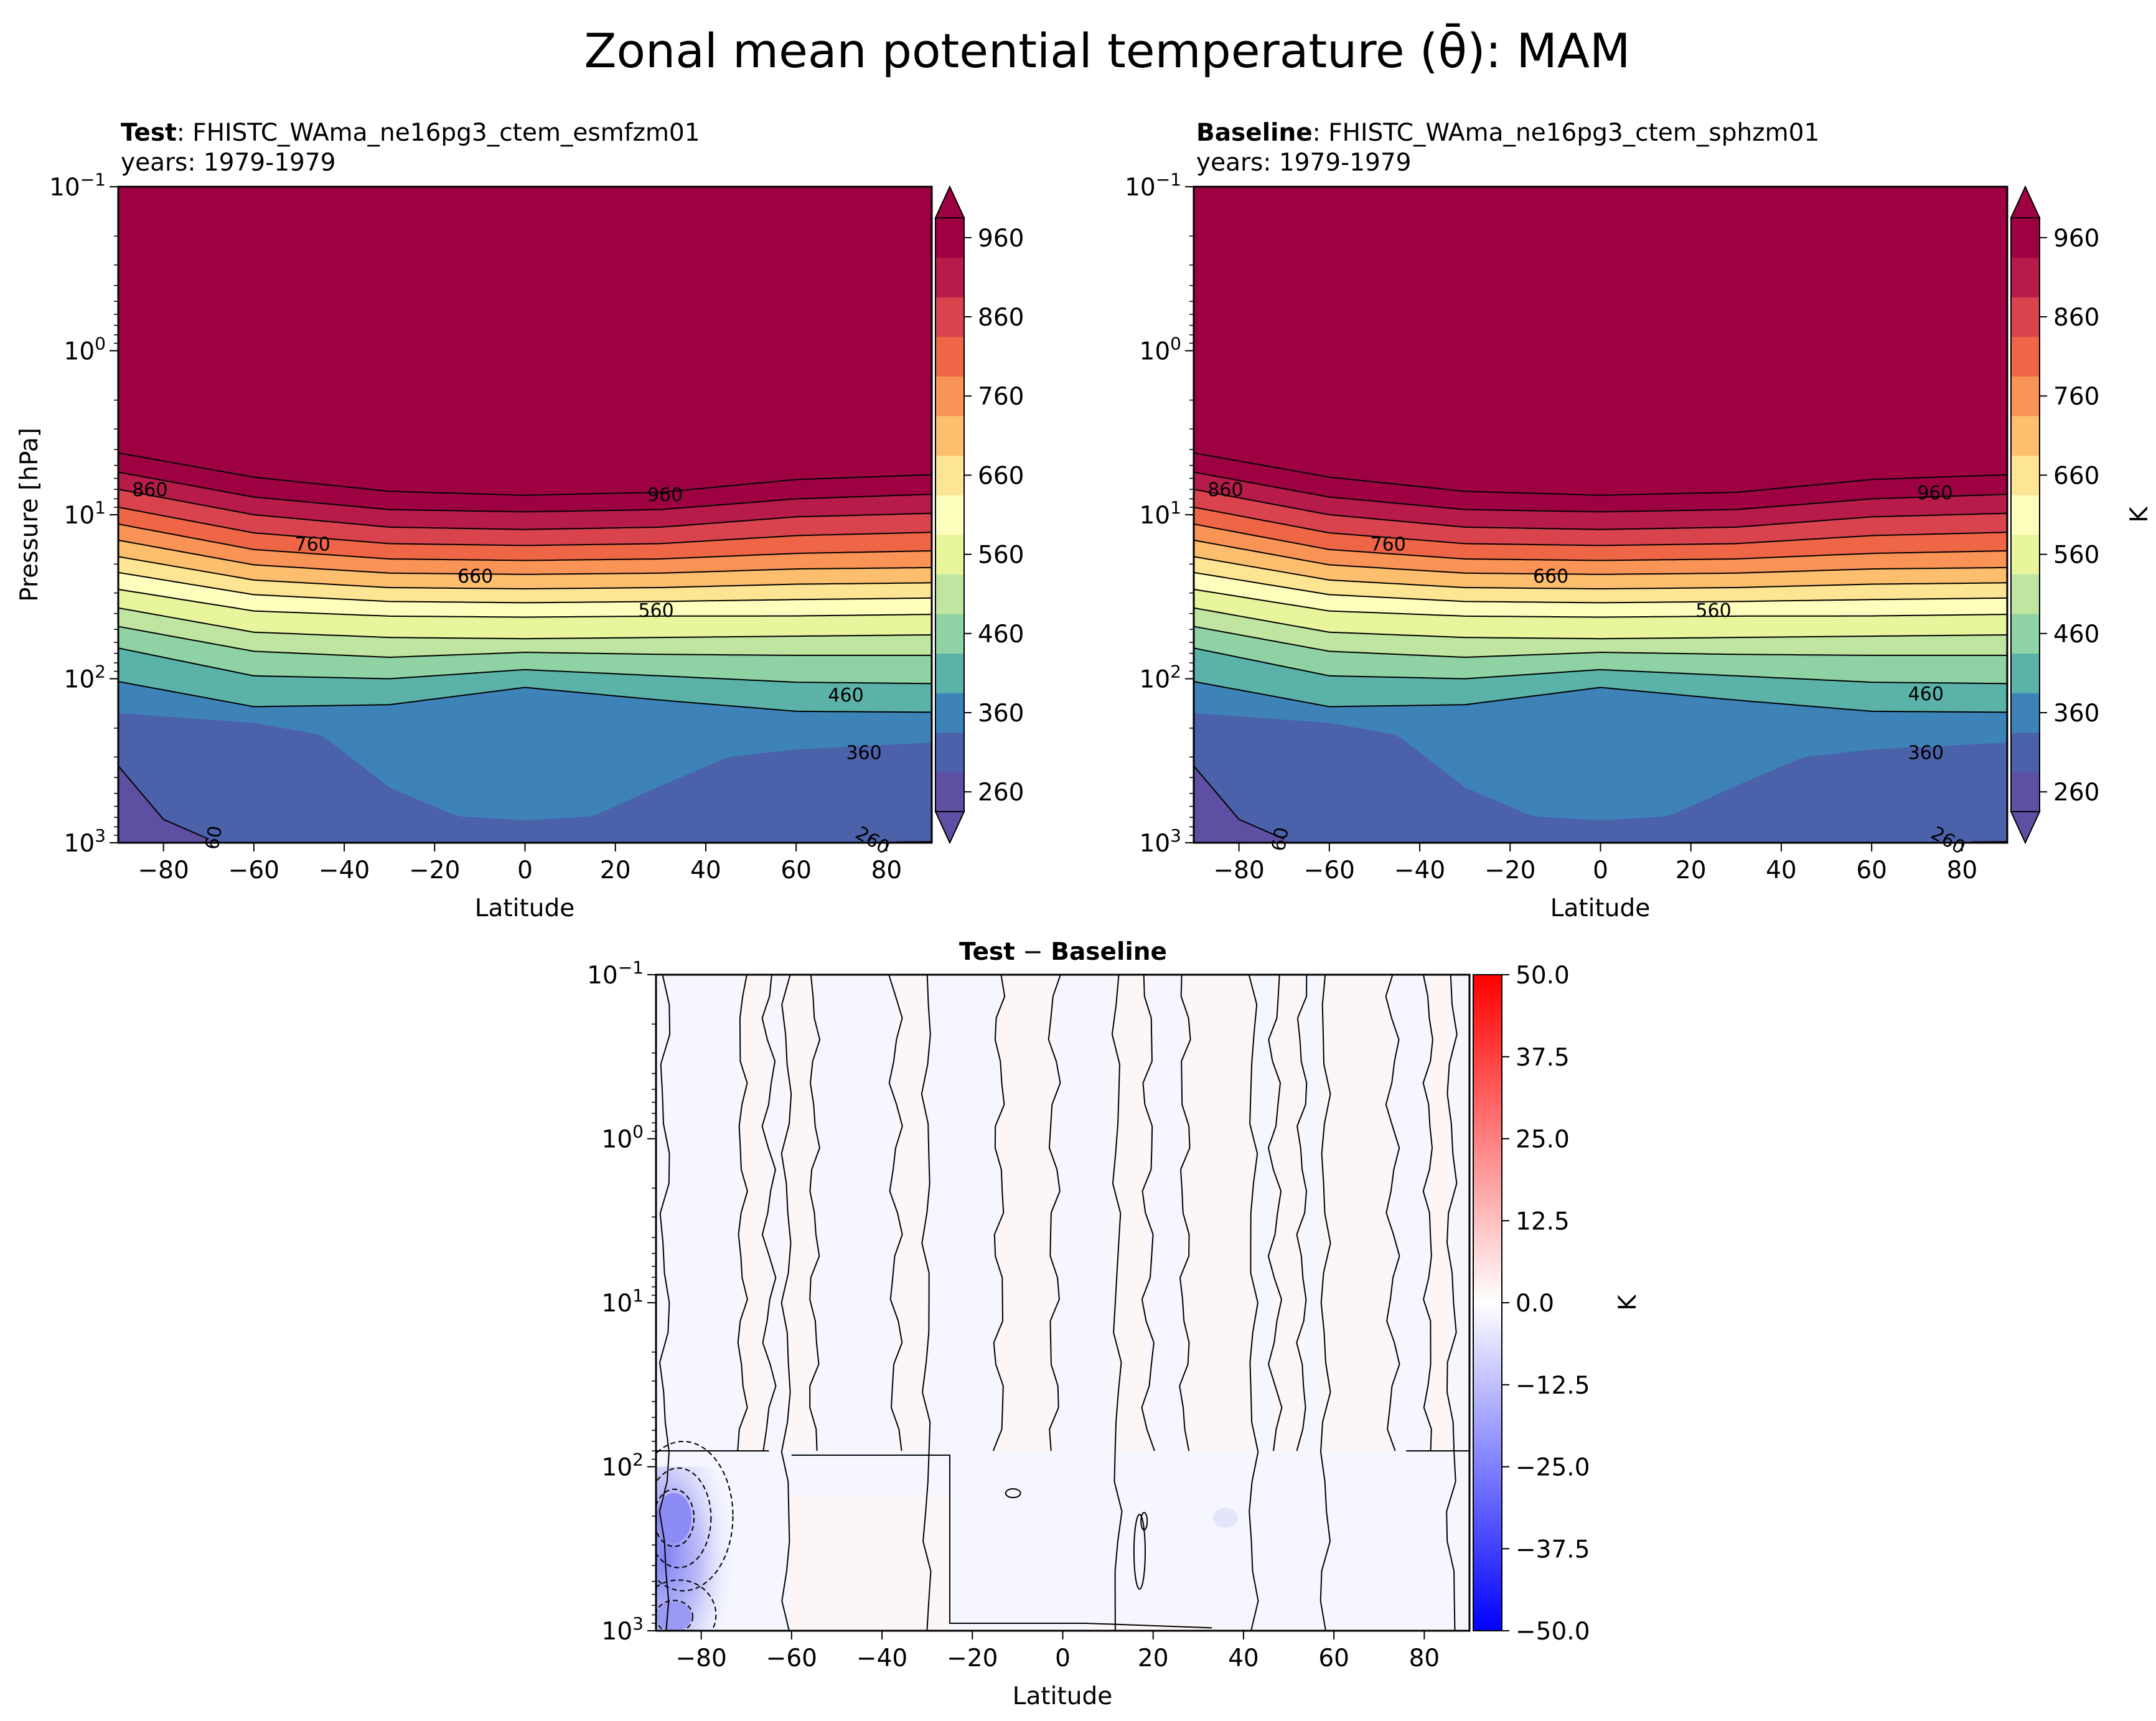 Image resolution: width=2156 pixels, height=1721 pixels. Describe the element at coordinates (615, 870) in the screenshot. I see `x-tick-label: 20` at that location.